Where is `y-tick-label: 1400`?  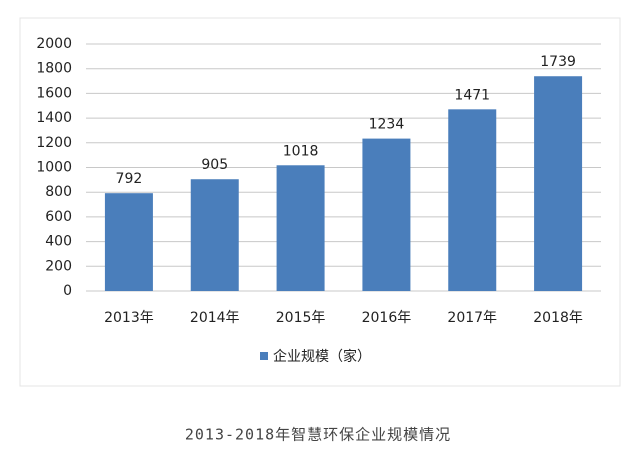
y-tick-label: 1400 is located at coordinates (54, 118).